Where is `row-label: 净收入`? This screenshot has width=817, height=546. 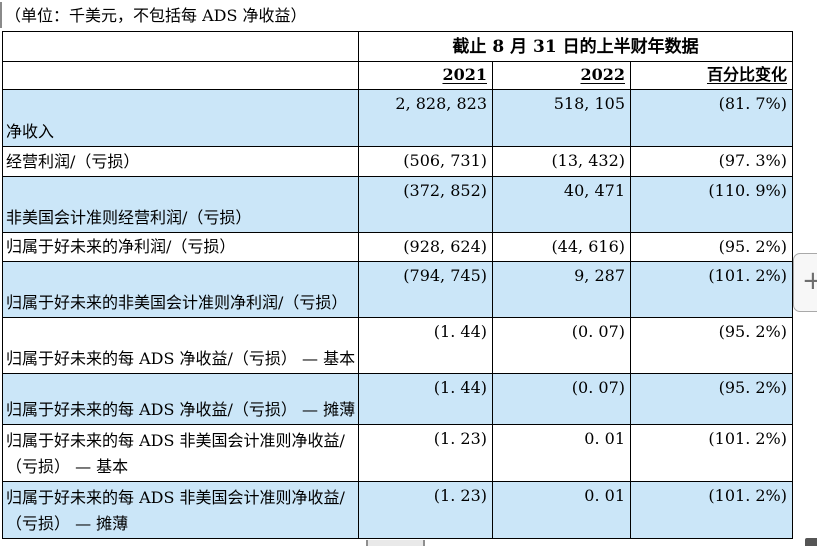 row-label: 净收入 is located at coordinates (180, 118).